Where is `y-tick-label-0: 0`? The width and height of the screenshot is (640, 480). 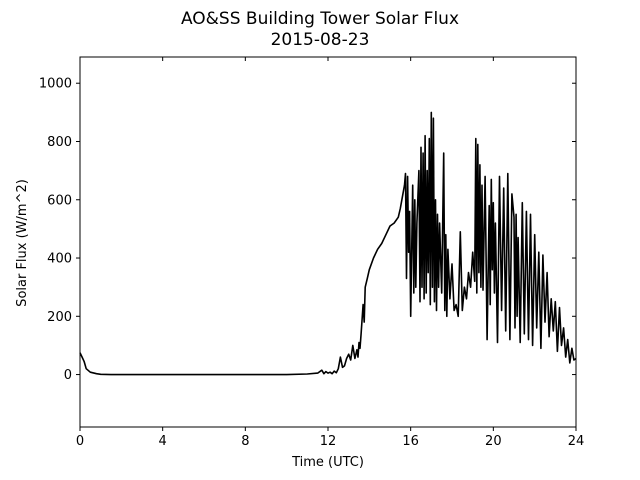
y-tick-label-0: 0 is located at coordinates (68, 375).